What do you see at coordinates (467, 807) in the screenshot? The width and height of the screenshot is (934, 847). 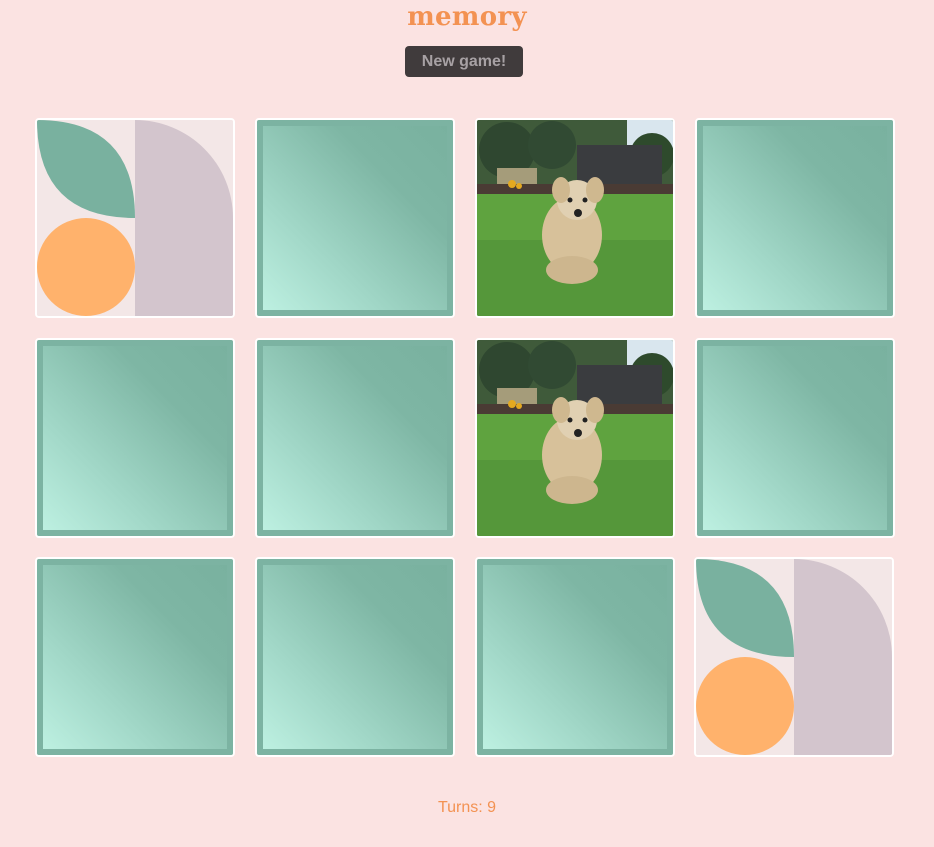 I see `turns-counter: Turns: 9` at bounding box center [467, 807].